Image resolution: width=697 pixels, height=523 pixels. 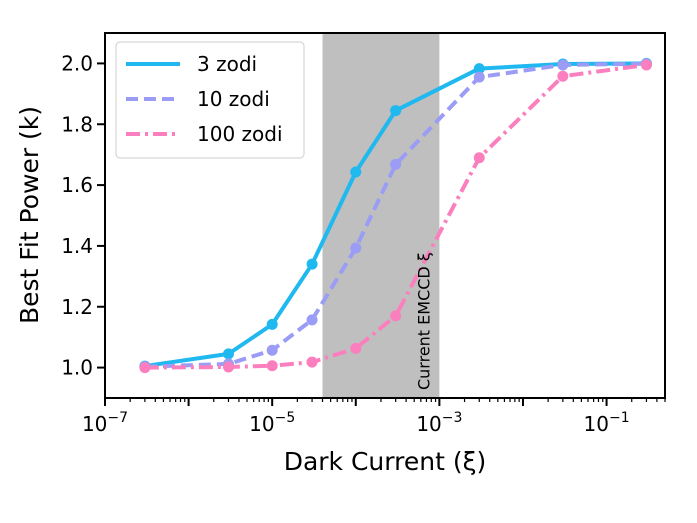 I want to click on legend-label: 10 zodi, so click(x=233, y=99).